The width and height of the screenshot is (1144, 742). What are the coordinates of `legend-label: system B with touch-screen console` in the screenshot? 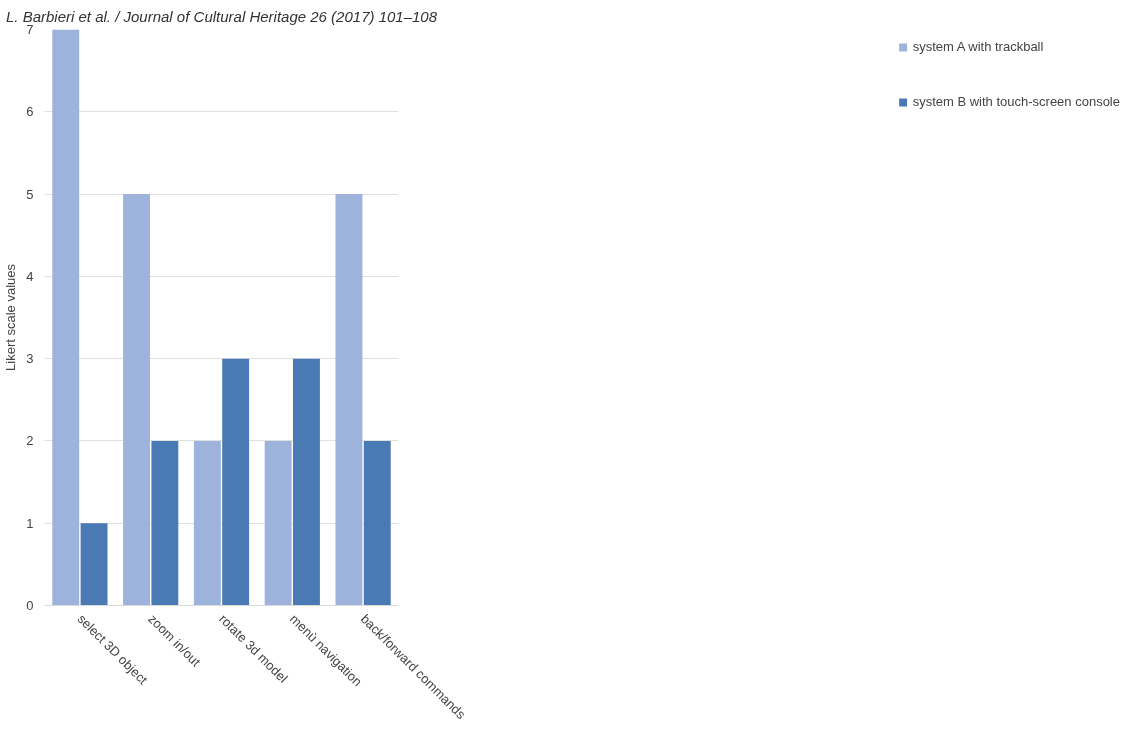 It's located at (1016, 101).